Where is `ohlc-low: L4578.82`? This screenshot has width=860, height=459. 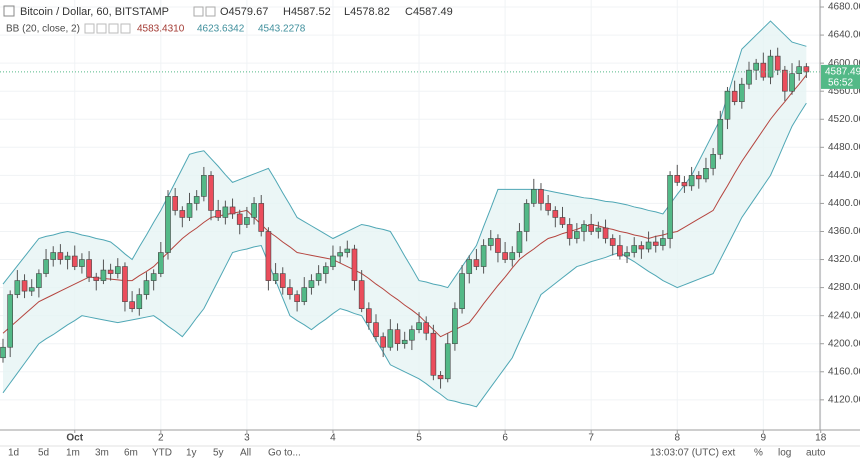
ohlc-low: L4578.82 is located at coordinates (367, 12).